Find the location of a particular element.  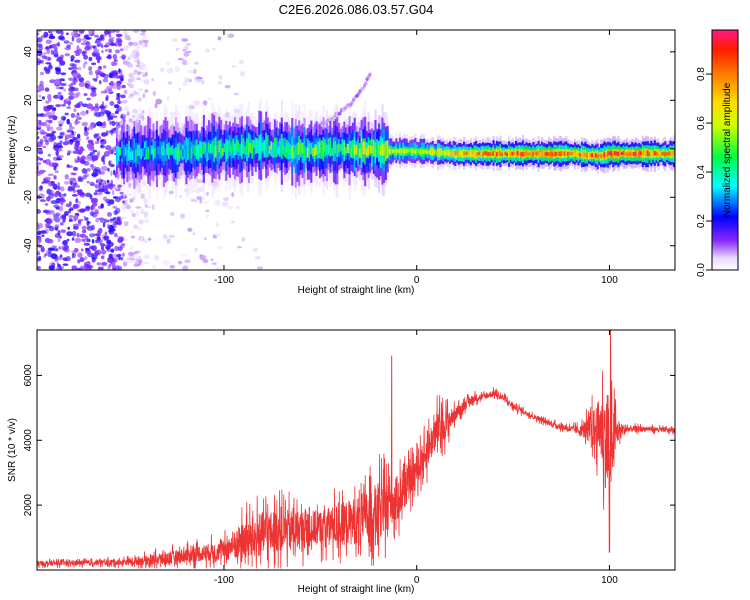

y-tick-label: 0 is located at coordinates (28, 149).